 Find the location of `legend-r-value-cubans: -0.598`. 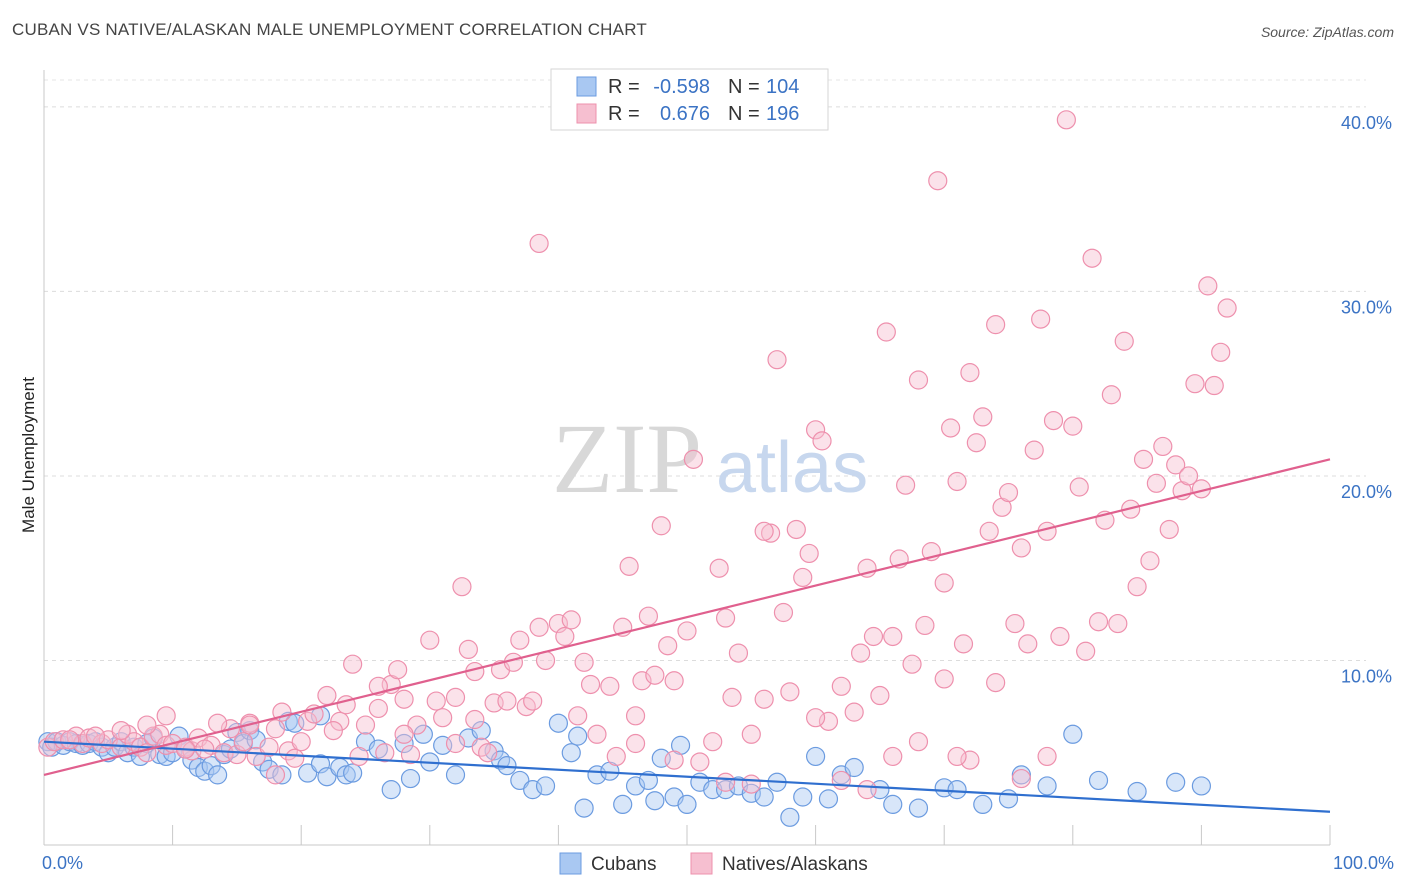

legend-r-value-cubans: -0.598 is located at coordinates (681, 87).